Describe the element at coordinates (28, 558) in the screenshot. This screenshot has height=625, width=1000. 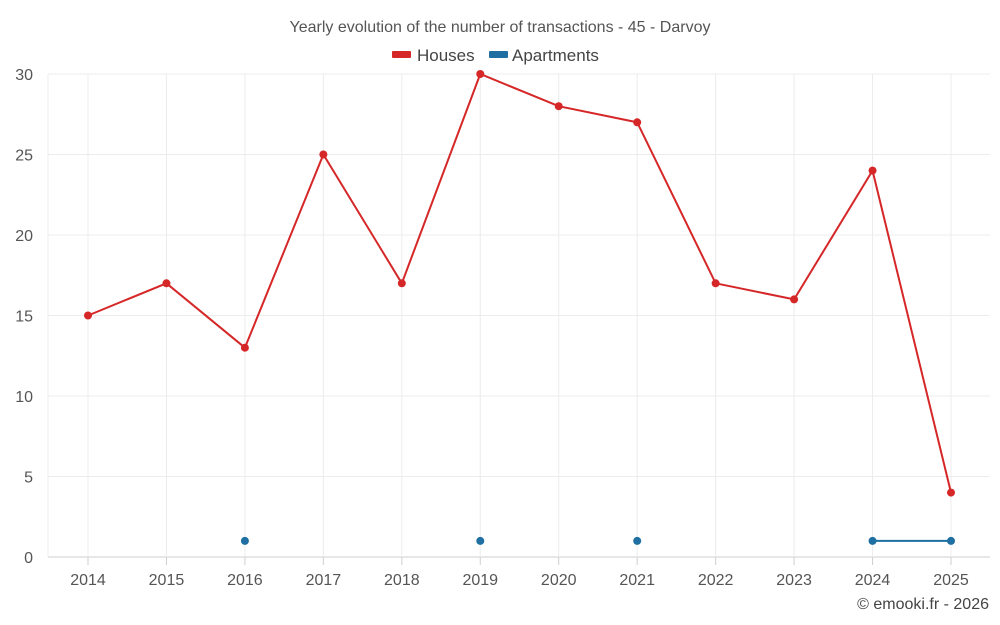
I see `y-tick-label: 0` at that location.